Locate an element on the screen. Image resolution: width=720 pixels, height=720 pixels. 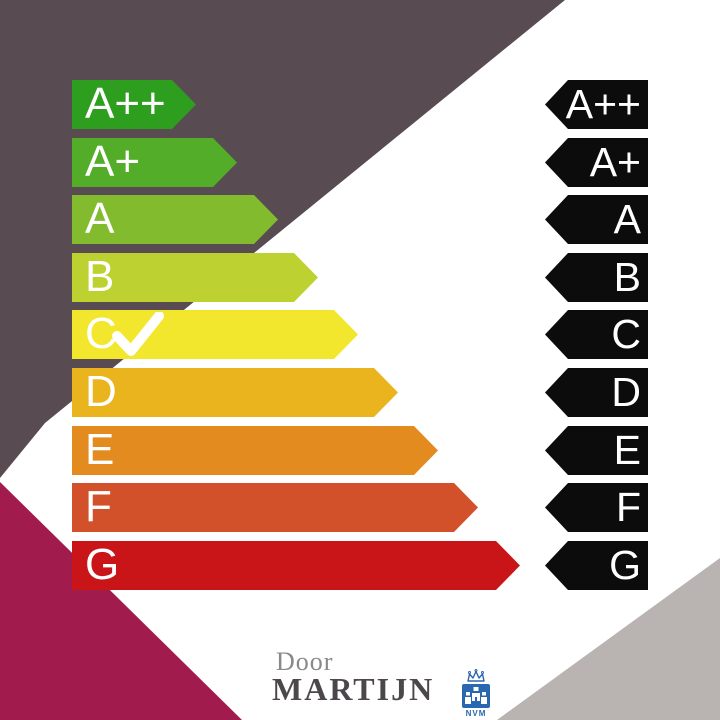
brand-byline: Door is located at coordinates (305, 661).